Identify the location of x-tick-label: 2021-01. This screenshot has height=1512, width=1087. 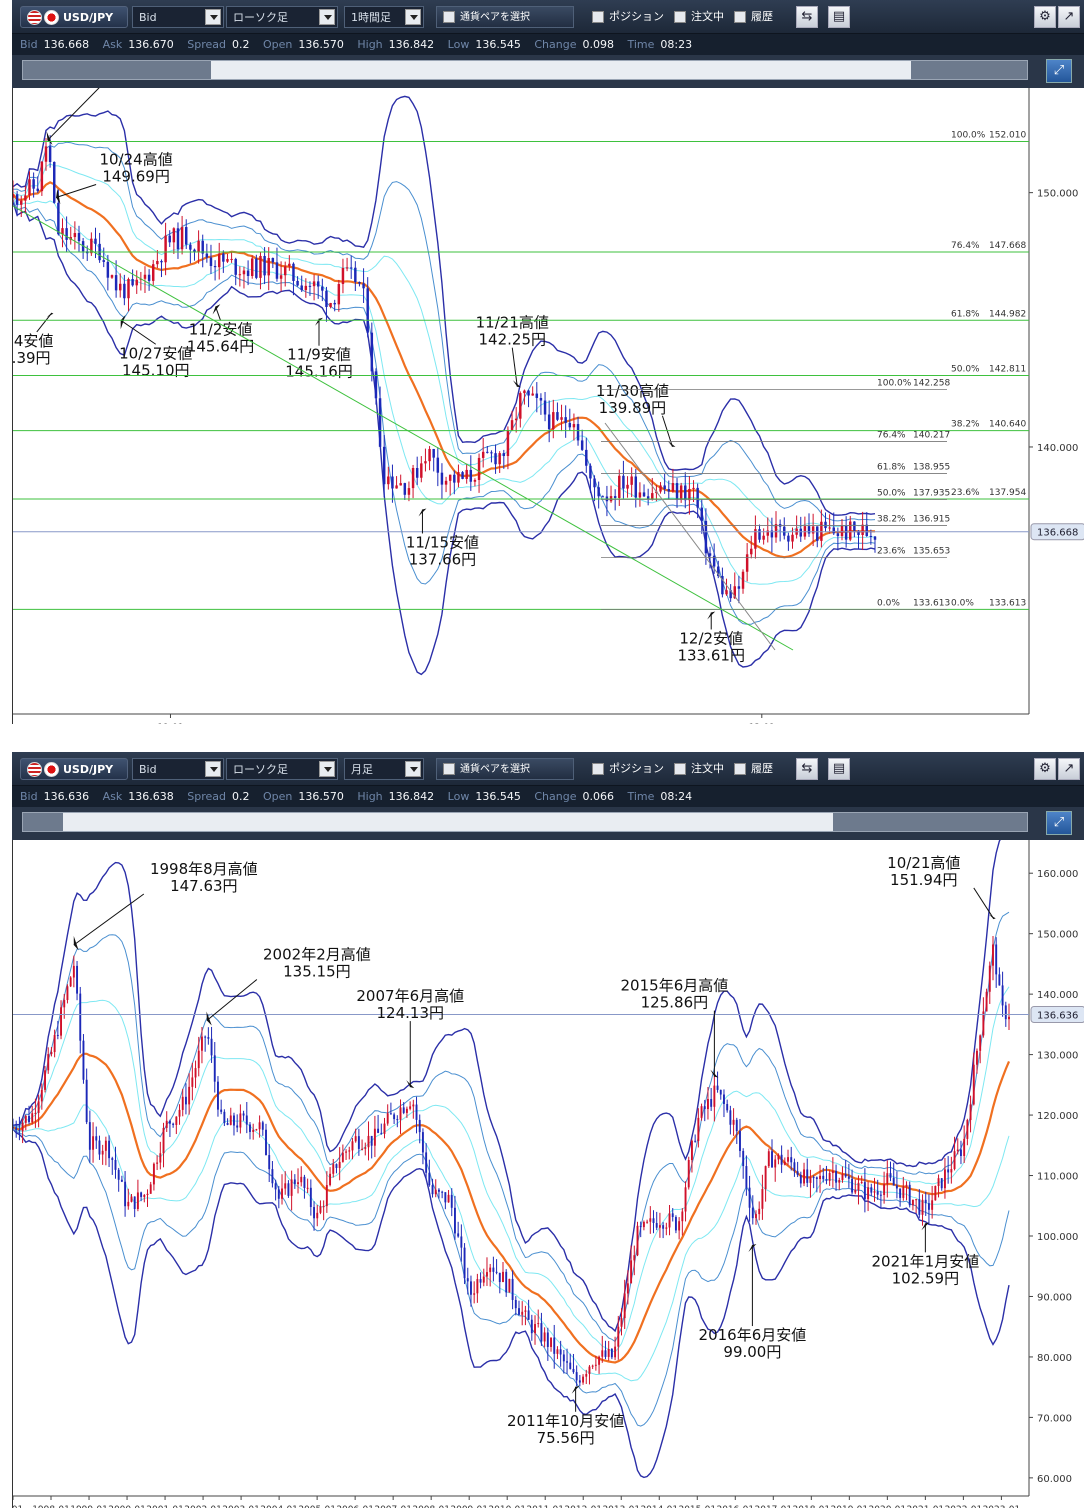
(926, 1506).